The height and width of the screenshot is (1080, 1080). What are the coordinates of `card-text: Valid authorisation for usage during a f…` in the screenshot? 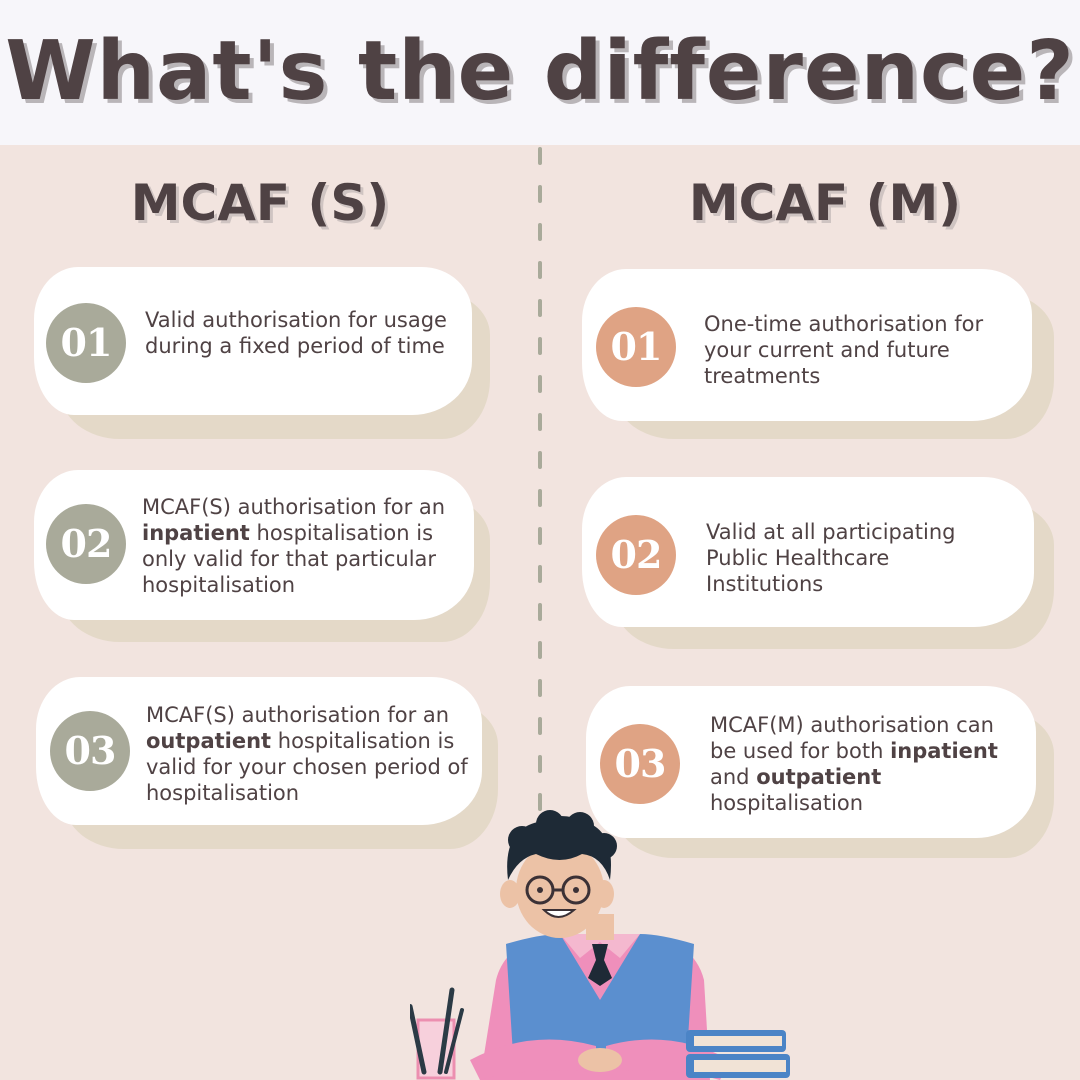 It's located at (296, 333).